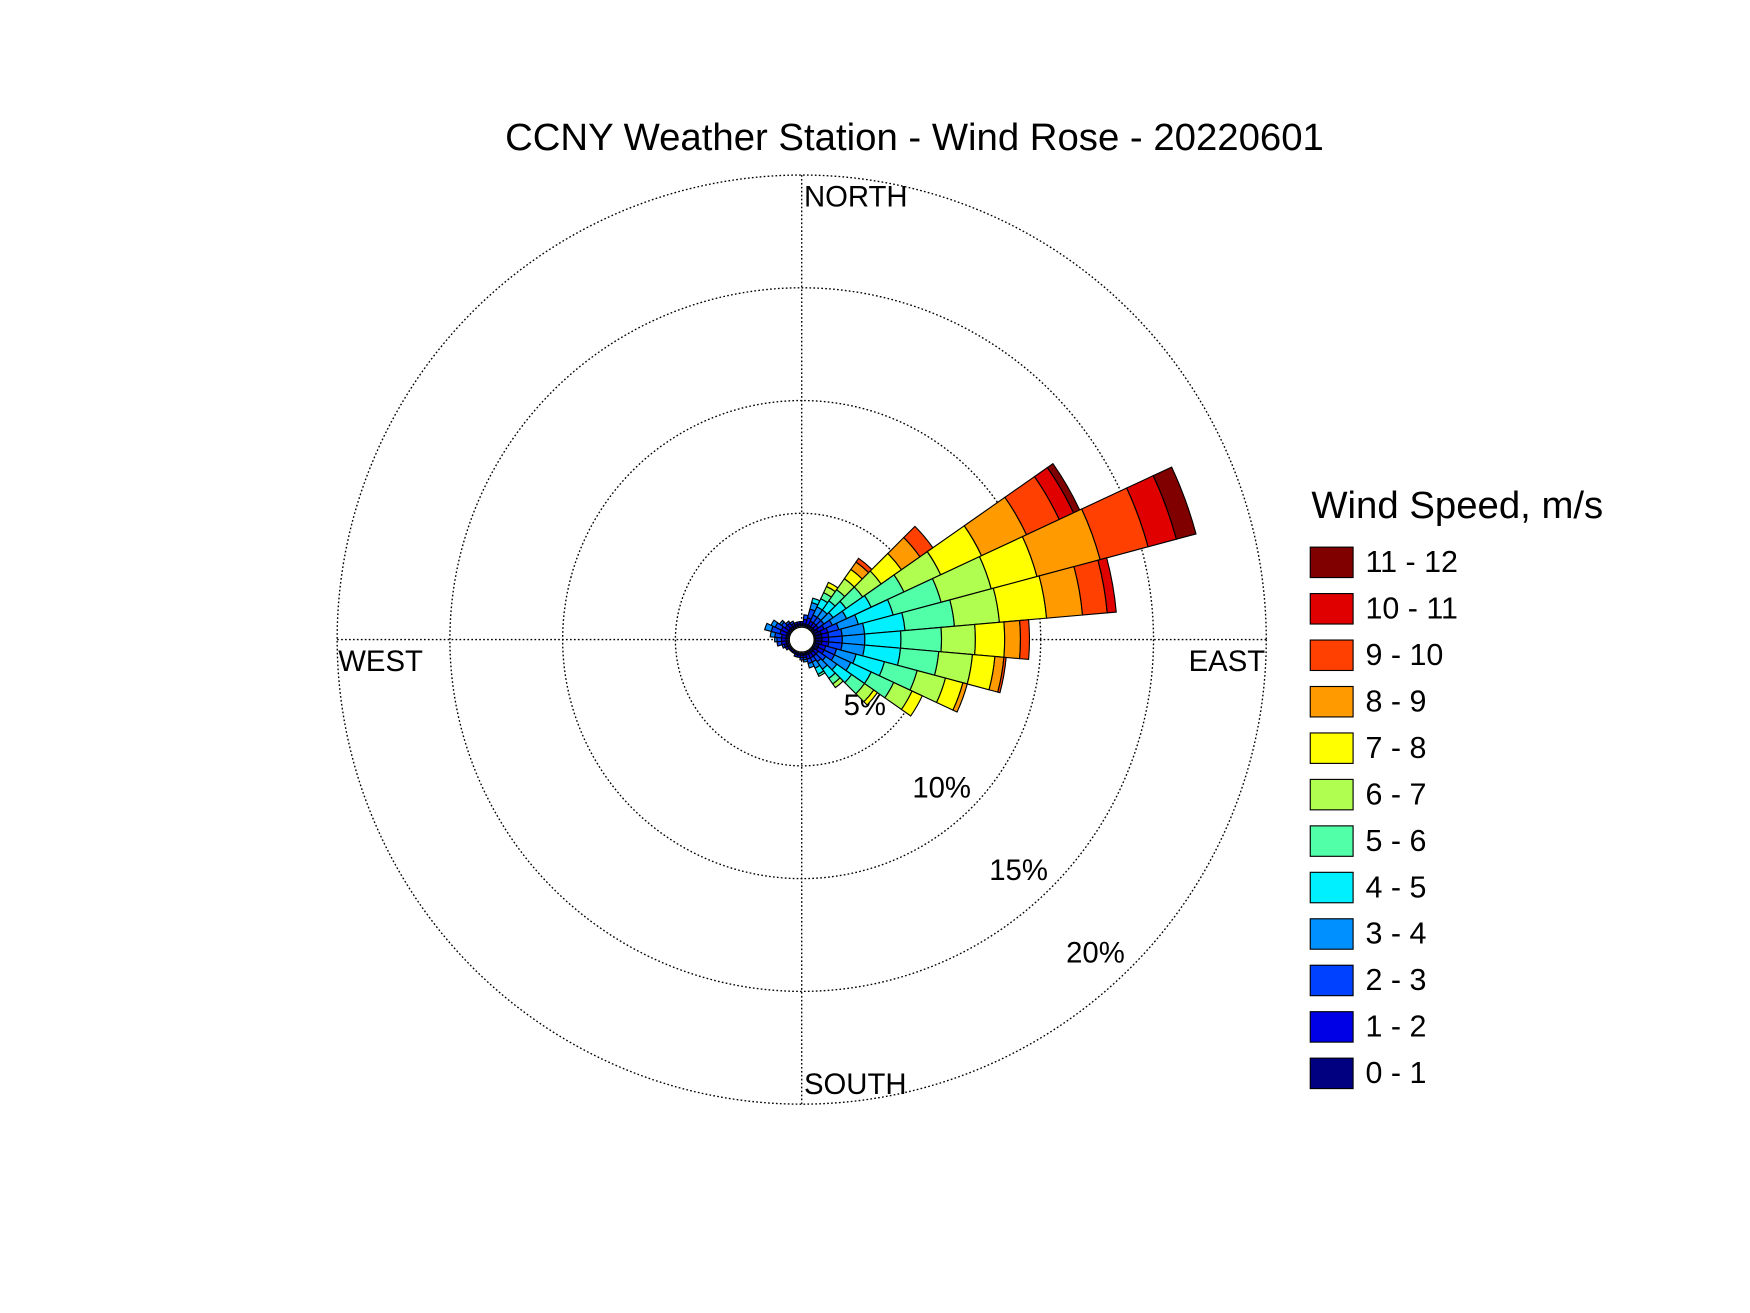 This screenshot has width=1750, height=1313. Describe the element at coordinates (1018, 870) in the screenshot. I see `r-tick-label: 15%` at that location.